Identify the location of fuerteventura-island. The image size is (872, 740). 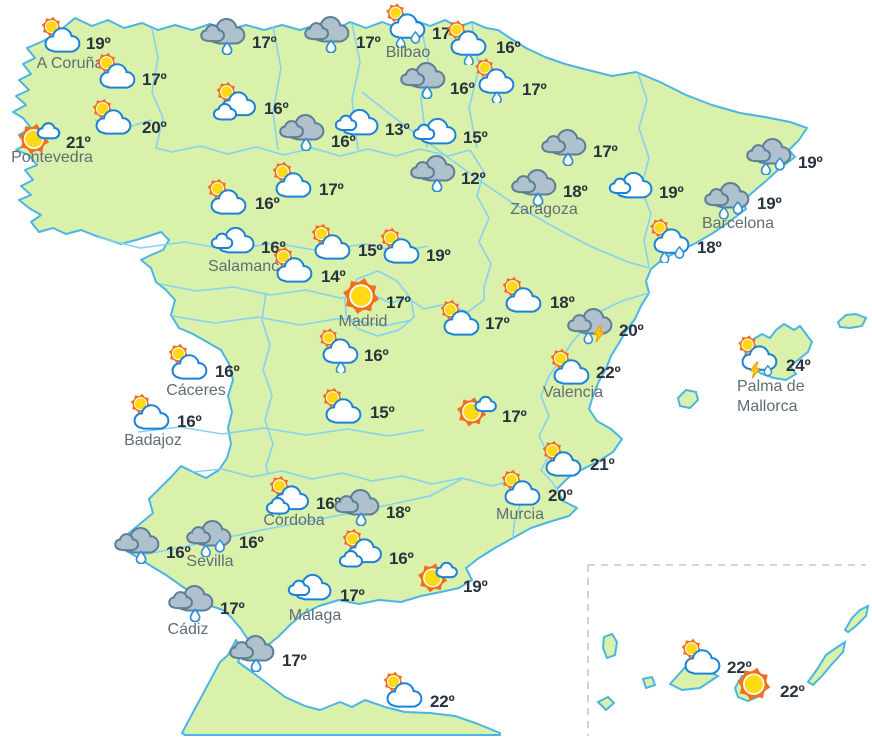
(826, 663).